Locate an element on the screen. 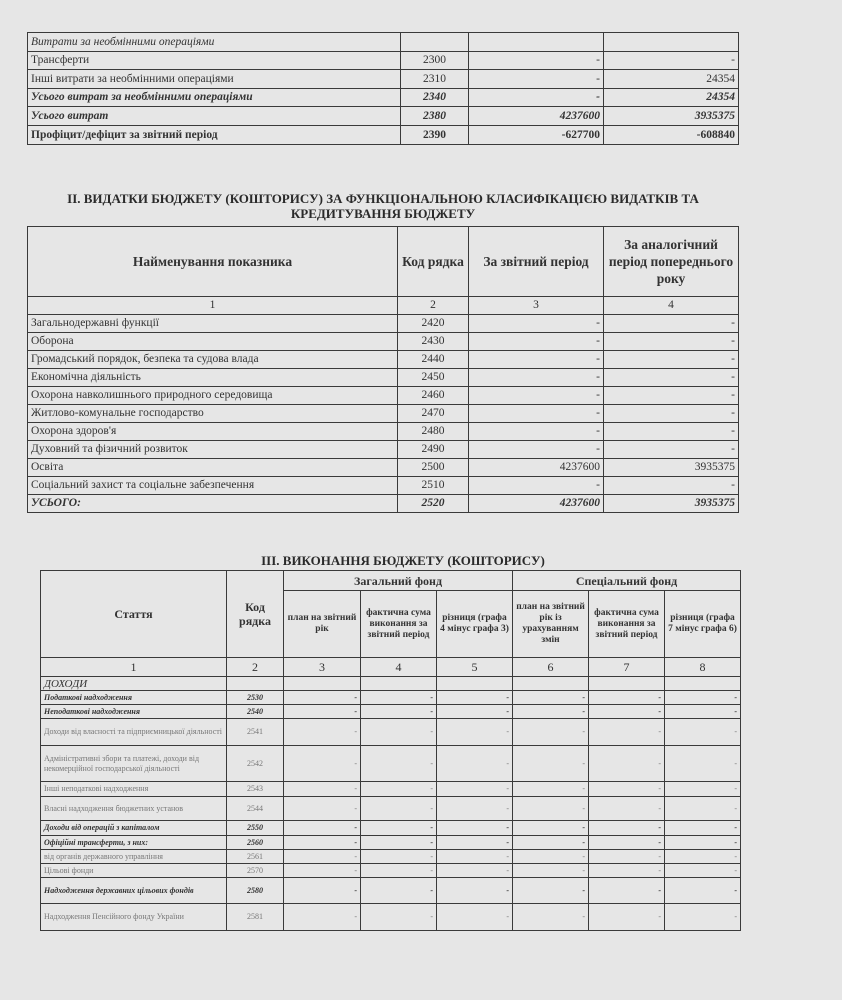  table-row: Витрати за необмінними операціями is located at coordinates (383, 42).